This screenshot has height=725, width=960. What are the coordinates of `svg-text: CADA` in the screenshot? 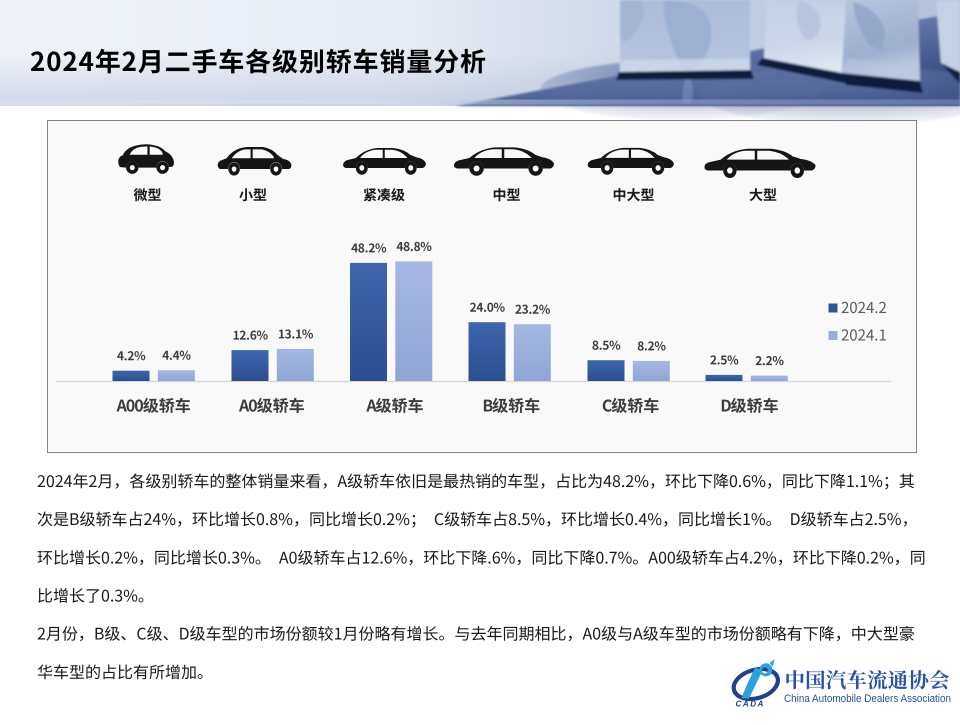 It's located at (751, 704).